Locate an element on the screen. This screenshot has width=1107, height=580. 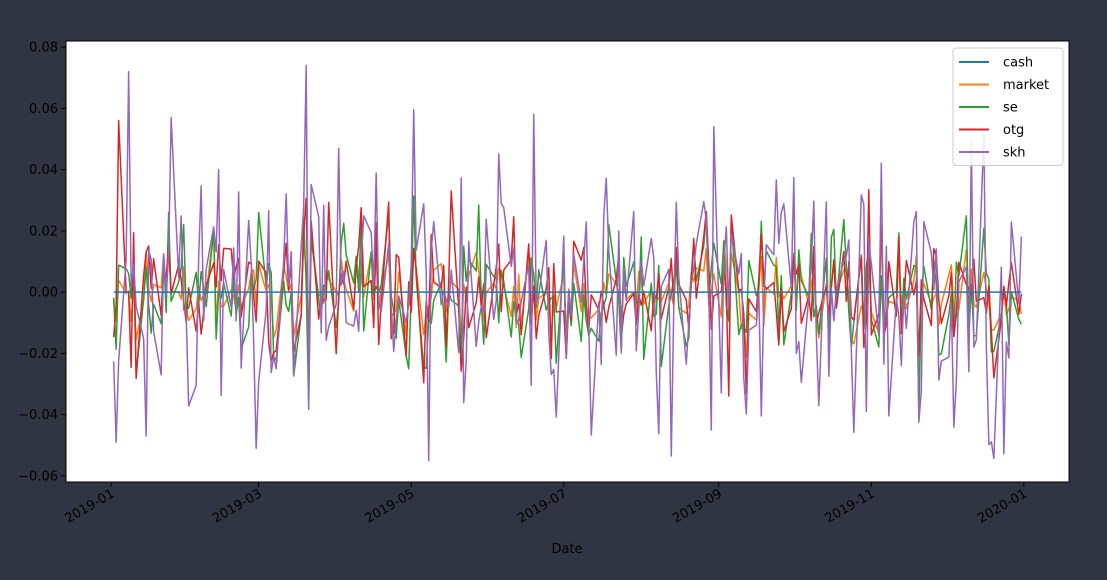
y-axis: 0.08 0.06 0.04 0.02 0.00 −0.02 −0.04 −0.06 is located at coordinates (42, 262).